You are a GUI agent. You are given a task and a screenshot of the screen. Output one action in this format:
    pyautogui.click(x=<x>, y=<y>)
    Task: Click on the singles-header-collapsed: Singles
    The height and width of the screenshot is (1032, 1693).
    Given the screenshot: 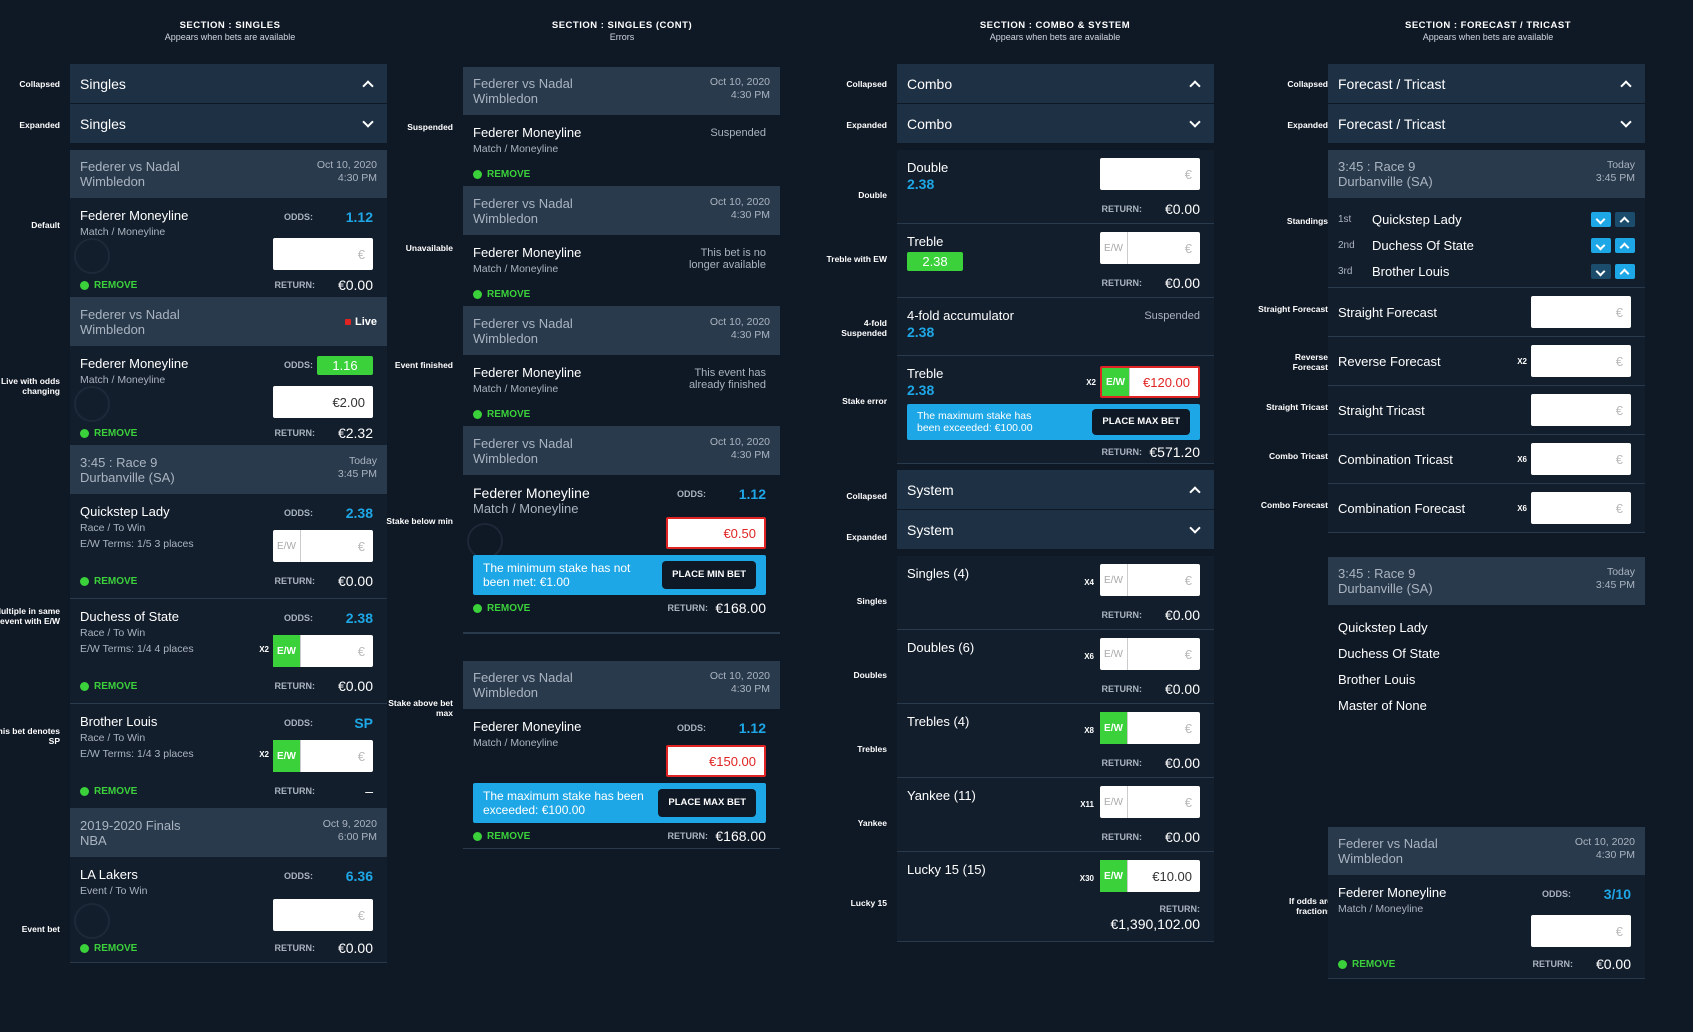 What is the action you would take?
    pyautogui.click(x=228, y=84)
    